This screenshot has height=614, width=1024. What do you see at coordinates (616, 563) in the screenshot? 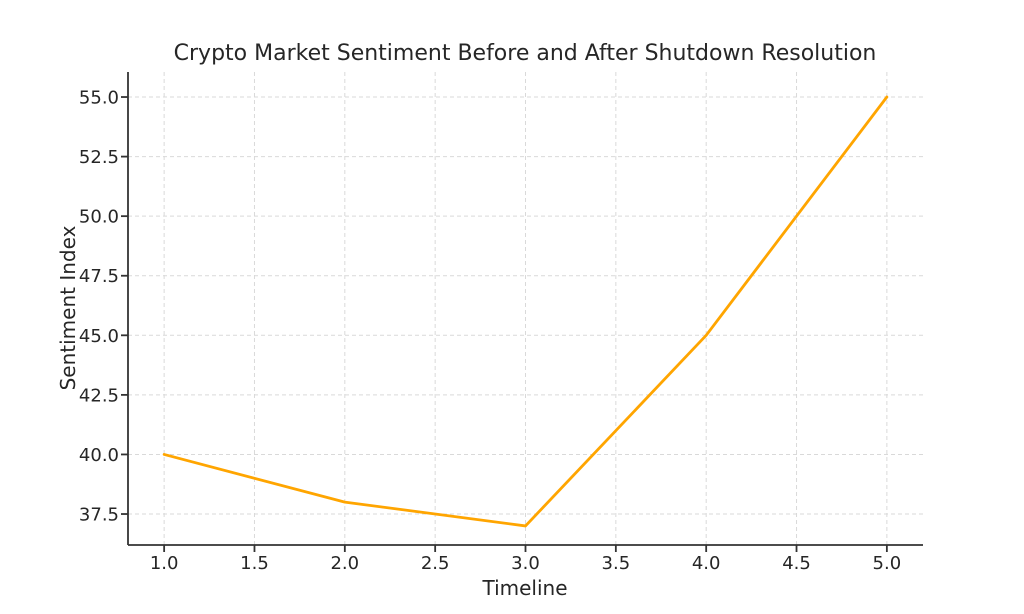
I see `x-tick-label: 3.5` at bounding box center [616, 563].